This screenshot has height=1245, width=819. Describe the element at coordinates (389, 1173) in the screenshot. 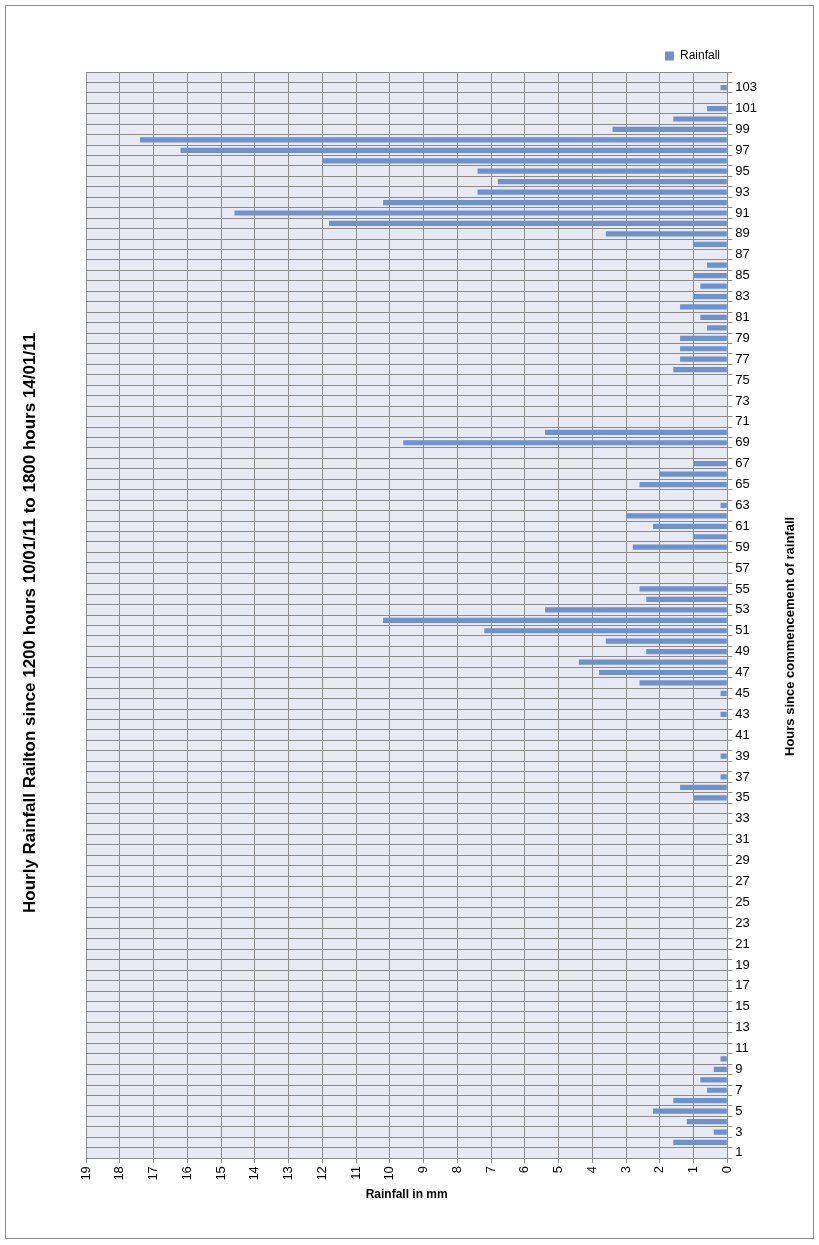

I see `x-tick-label: 10` at that location.